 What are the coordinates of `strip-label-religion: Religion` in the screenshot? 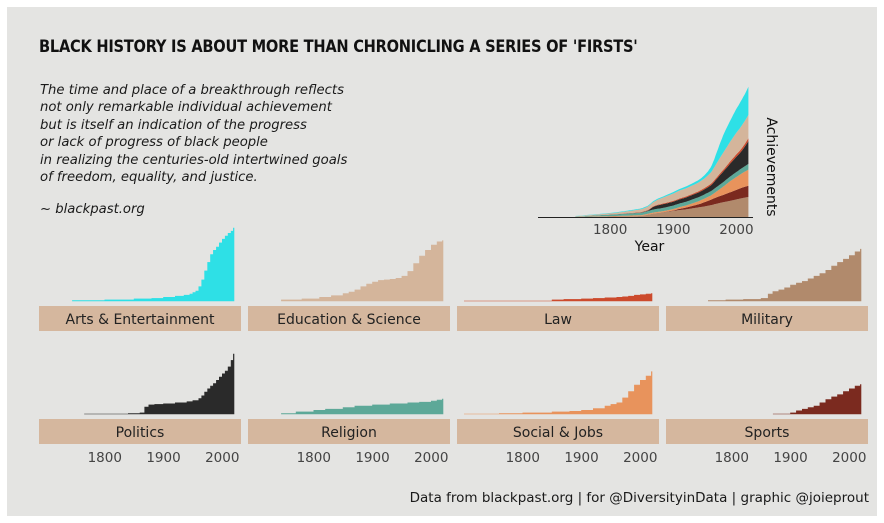 It's located at (349, 433).